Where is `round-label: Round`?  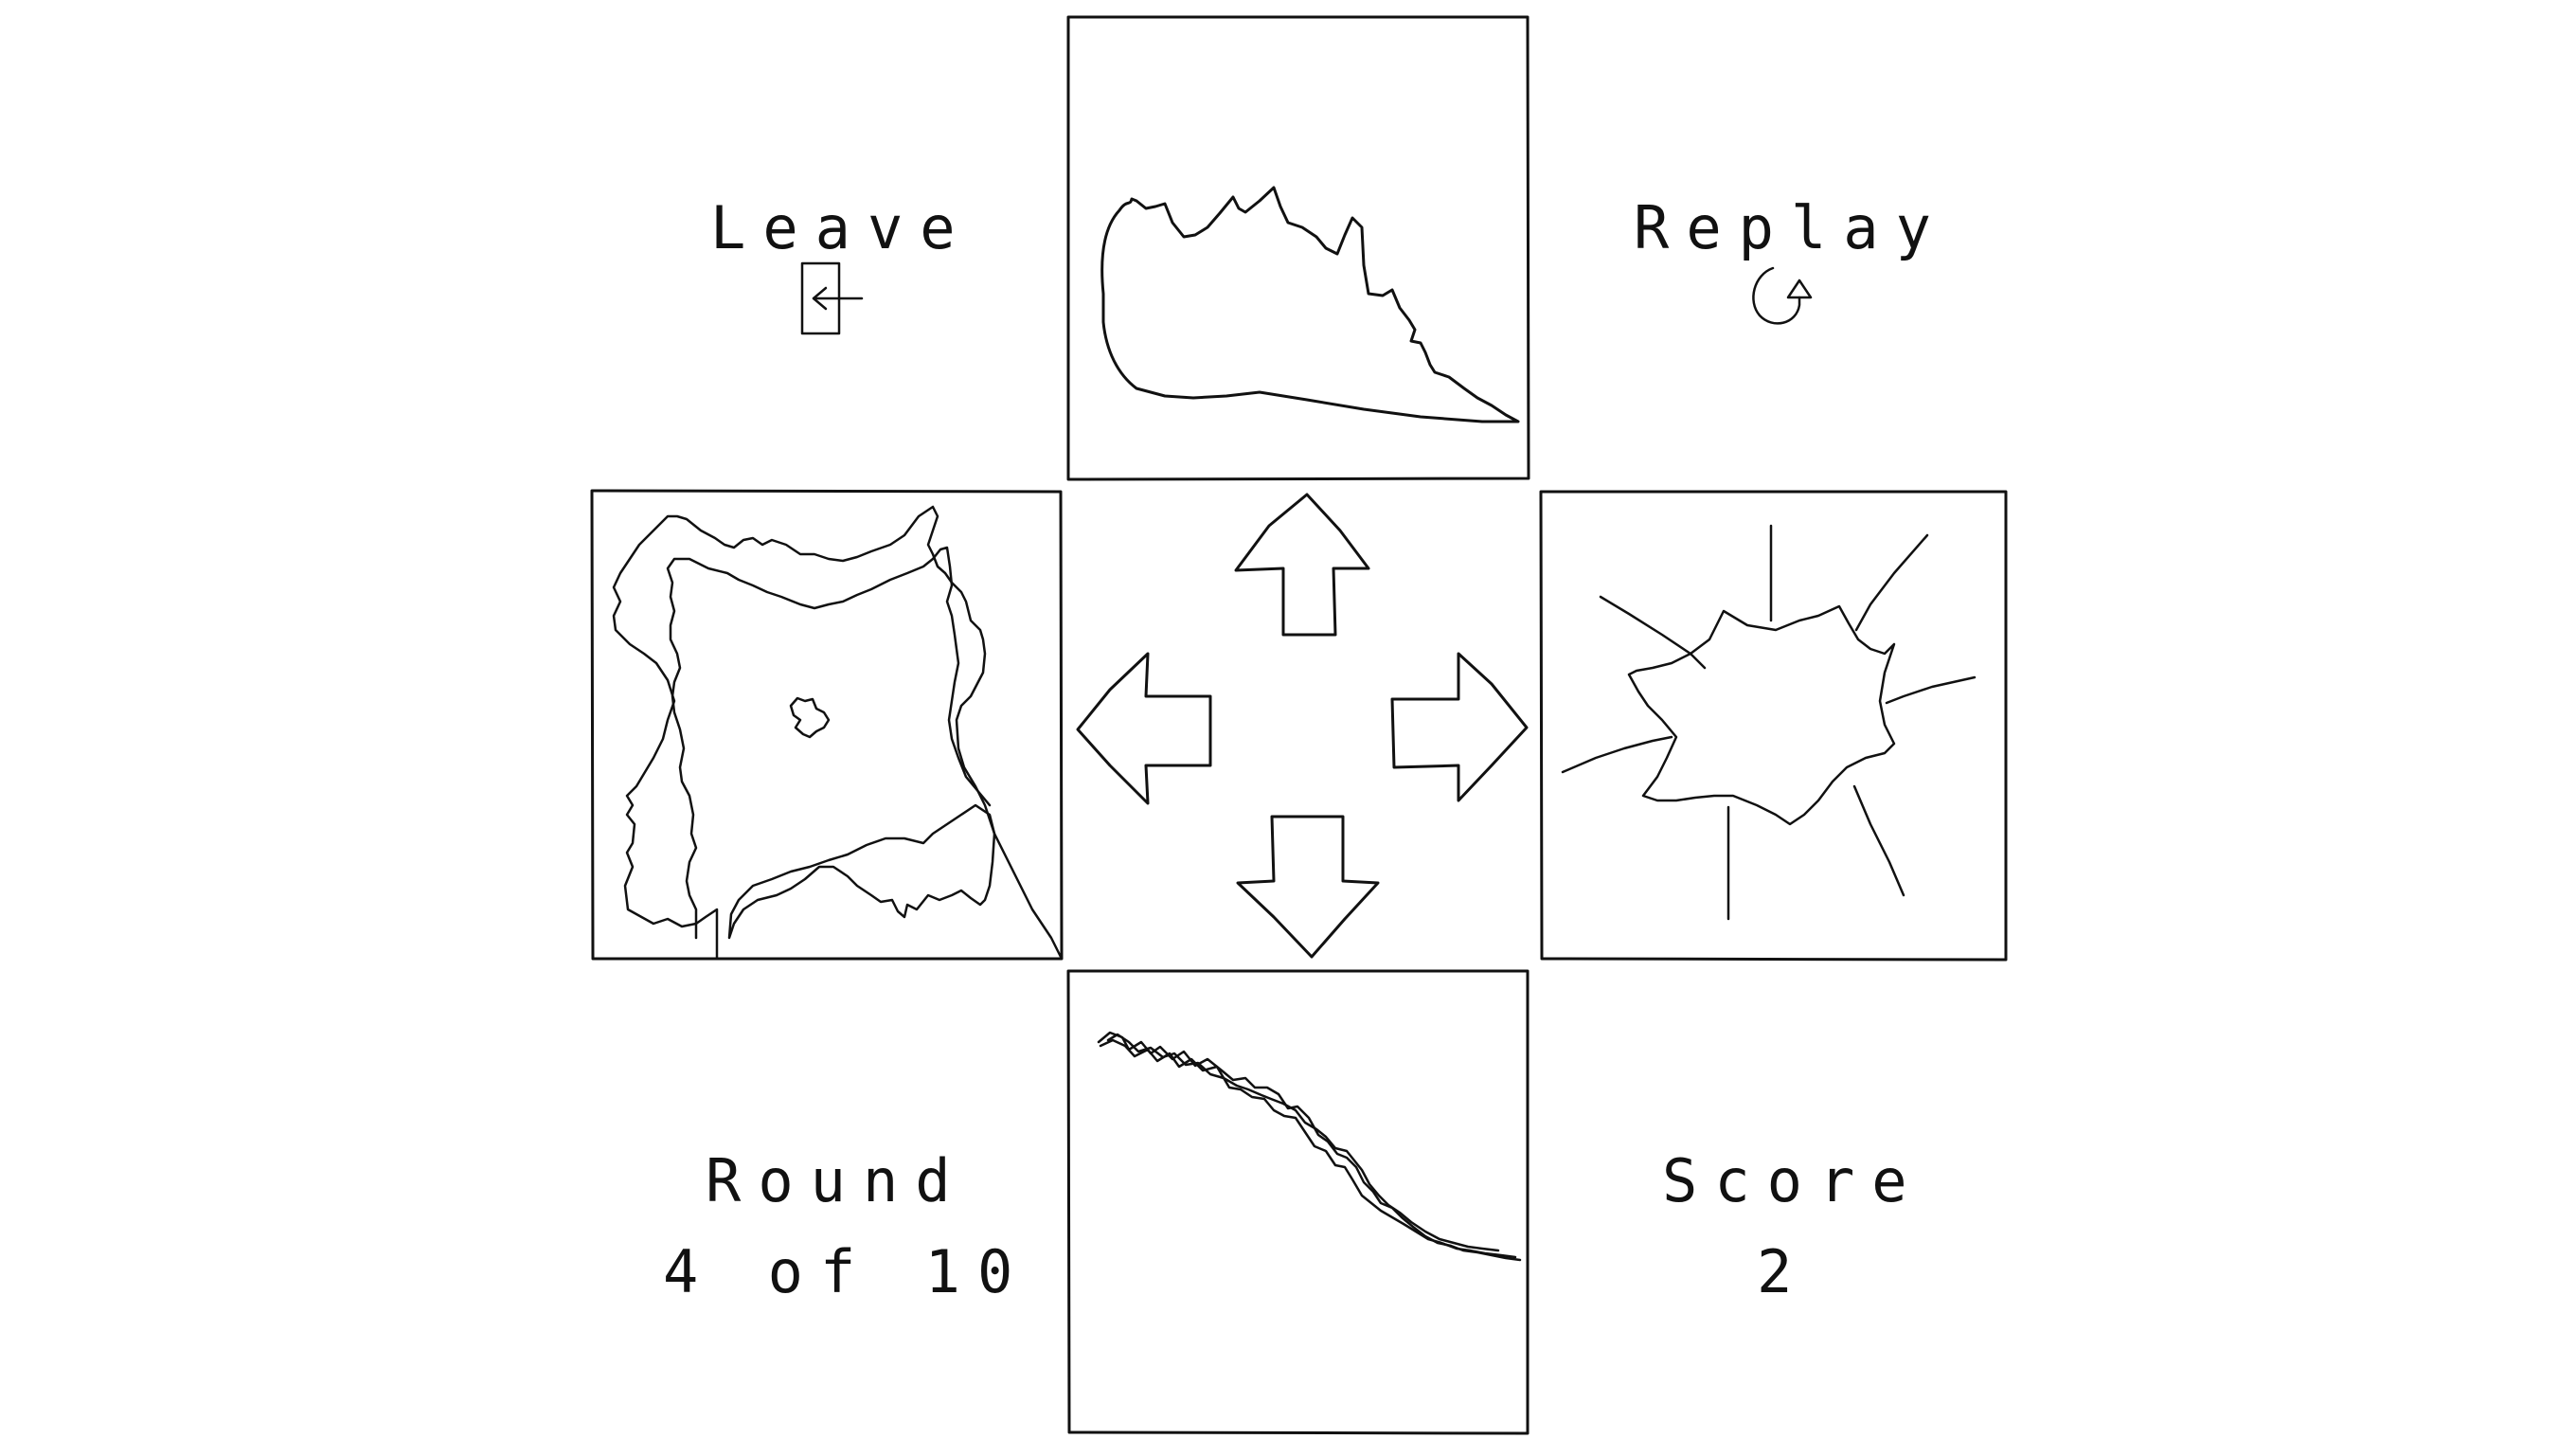
round-label: Round is located at coordinates (837, 1180).